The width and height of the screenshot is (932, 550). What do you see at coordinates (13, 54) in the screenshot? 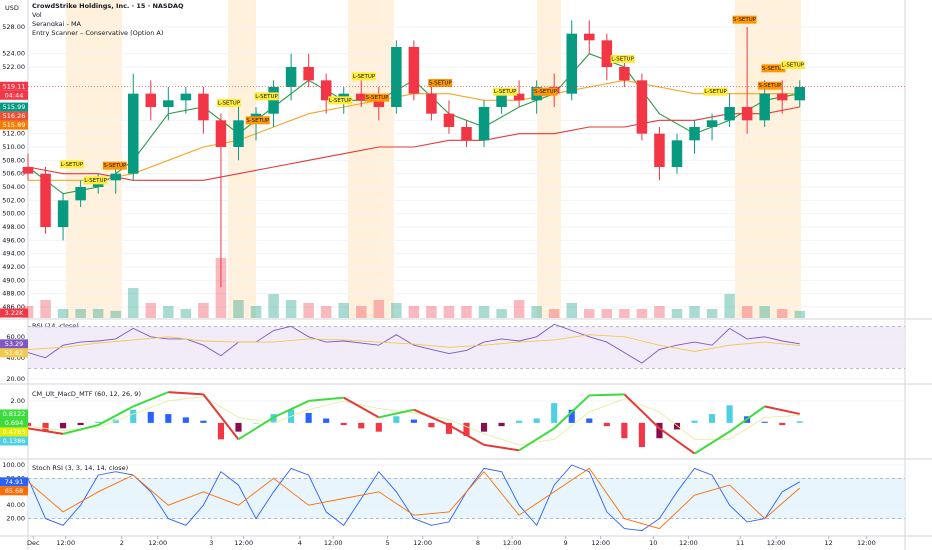
I see `y-tick-label: 524.00` at bounding box center [13, 54].